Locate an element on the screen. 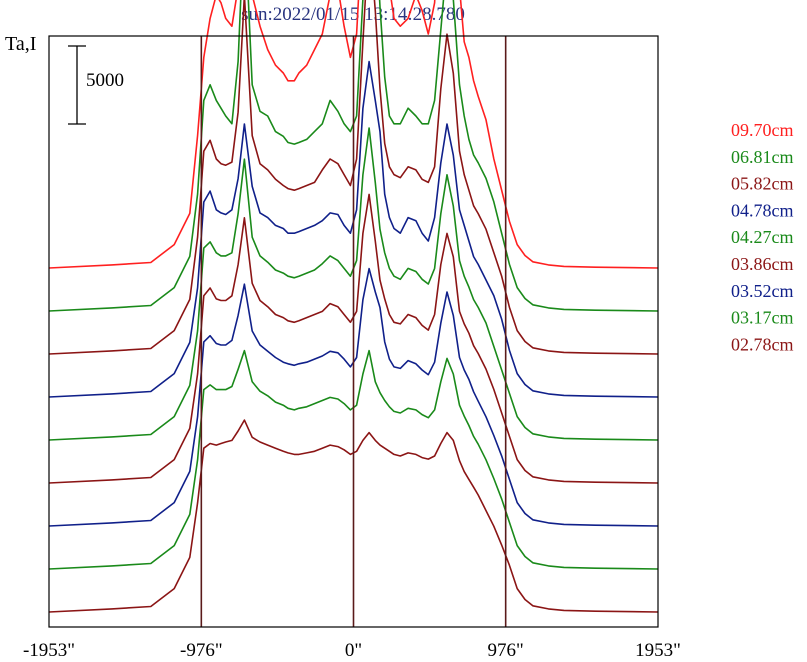 This screenshot has width=807, height=662. x-tick-label: 1953" is located at coordinates (658, 650).